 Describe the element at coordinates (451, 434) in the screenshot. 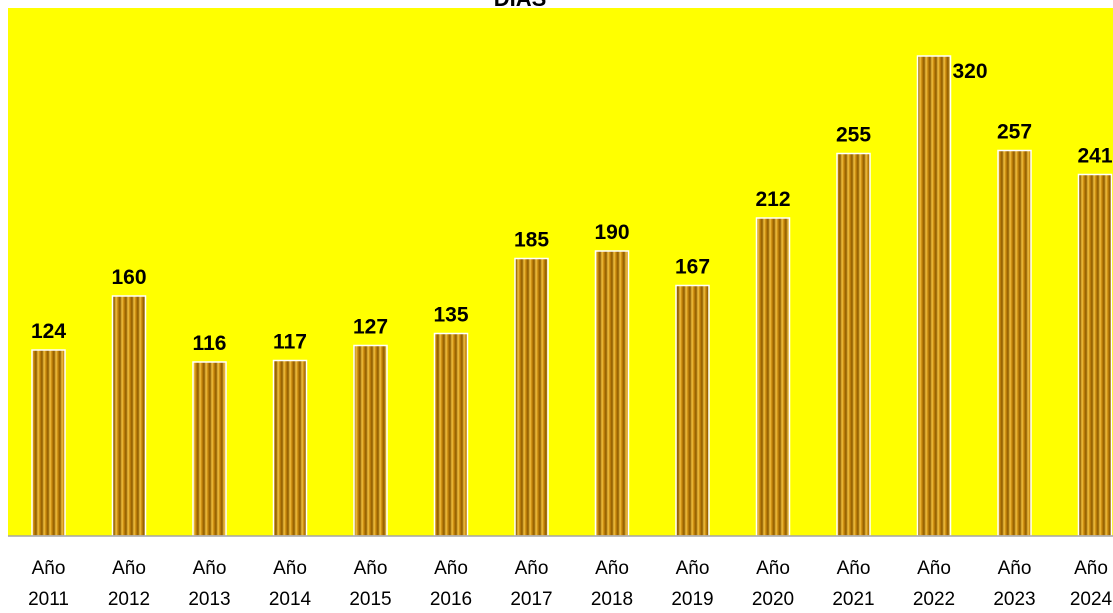

I see `bar-2016` at that location.